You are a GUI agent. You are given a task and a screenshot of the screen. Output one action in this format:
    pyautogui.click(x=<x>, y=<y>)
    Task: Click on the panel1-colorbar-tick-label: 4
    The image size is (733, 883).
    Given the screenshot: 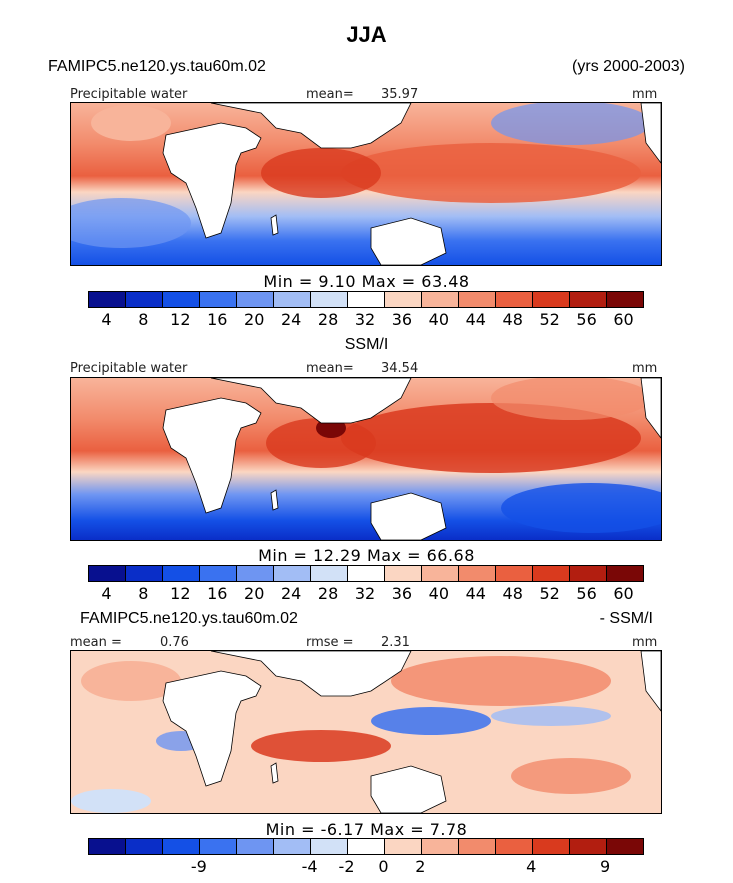 What is the action you would take?
    pyautogui.click(x=106, y=319)
    